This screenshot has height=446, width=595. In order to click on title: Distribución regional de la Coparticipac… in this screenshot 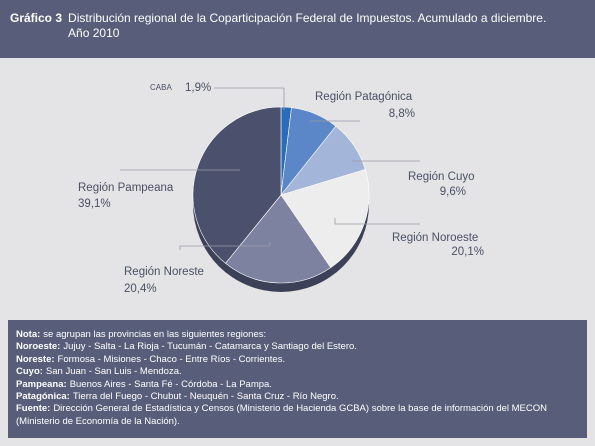, I will do `click(307, 25)`.